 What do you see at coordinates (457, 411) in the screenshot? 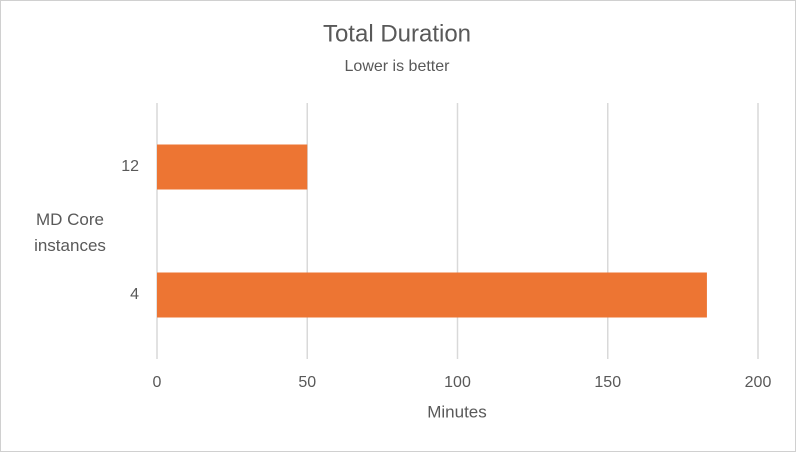
I see `x-axis-label: Minutes` at bounding box center [457, 411].